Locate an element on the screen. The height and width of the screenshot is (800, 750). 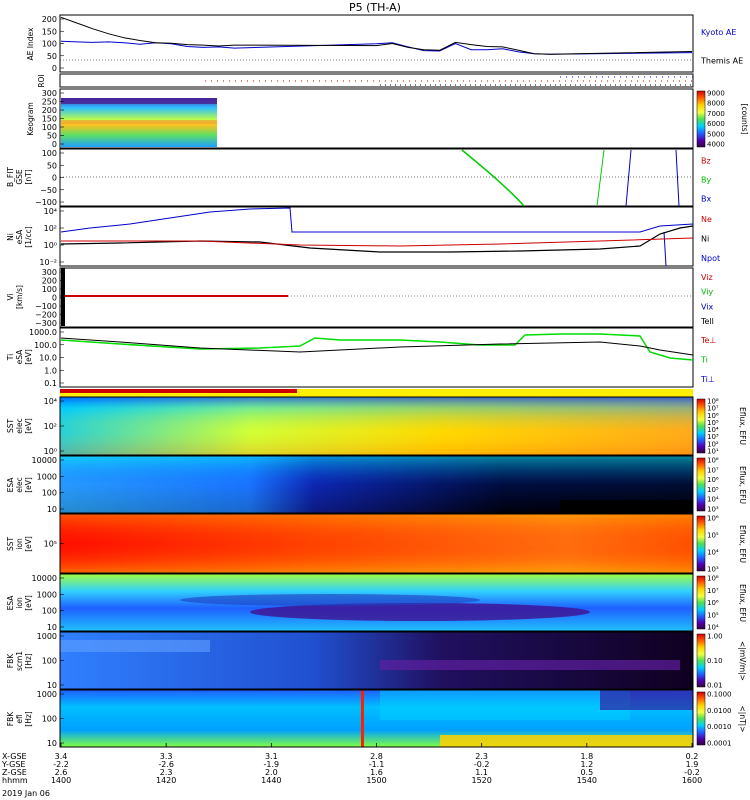
ylabel-esai-2: ion is located at coordinates (19, 603).